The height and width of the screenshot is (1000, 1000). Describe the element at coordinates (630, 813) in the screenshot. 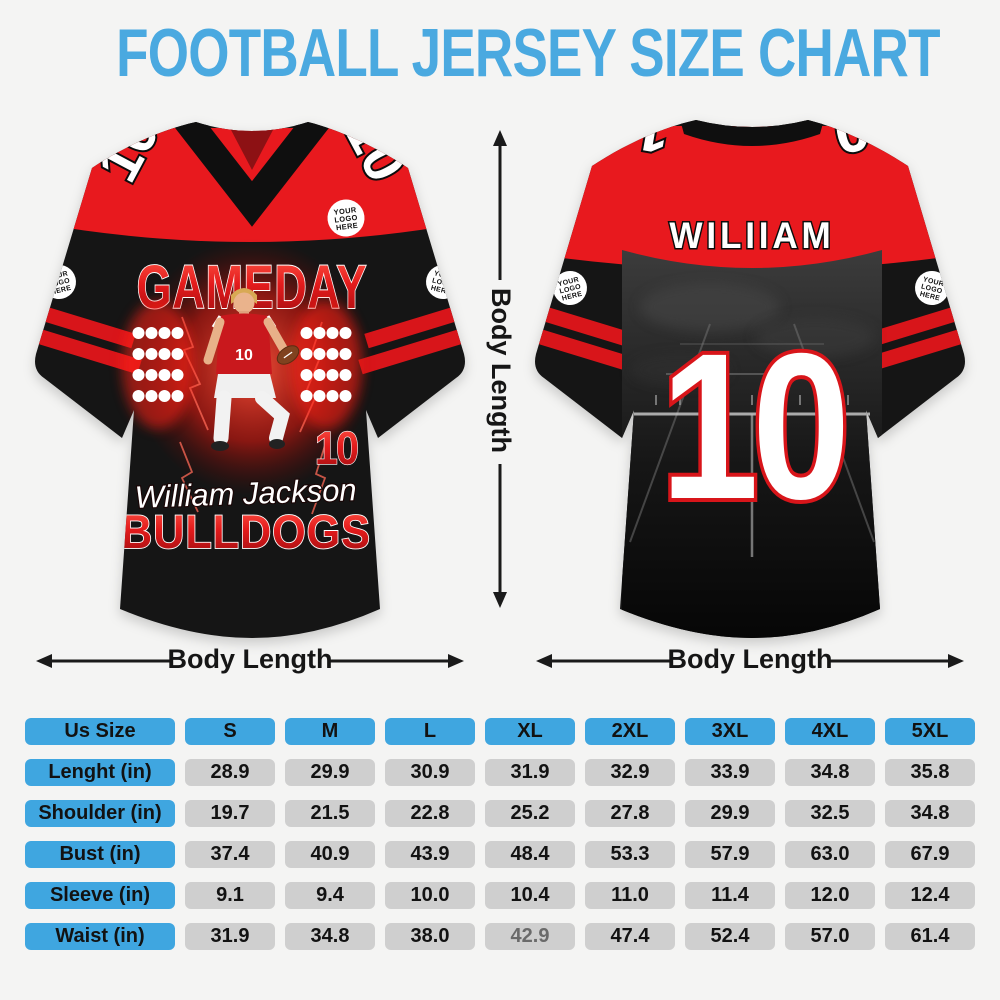

I see `size-table-cell: 27.8` at that location.